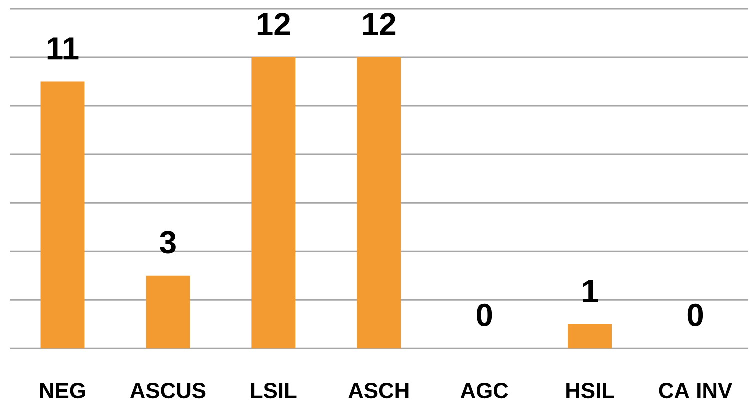  Describe the element at coordinates (590, 391) in the screenshot. I see `x-tick-label: HSIL` at that location.